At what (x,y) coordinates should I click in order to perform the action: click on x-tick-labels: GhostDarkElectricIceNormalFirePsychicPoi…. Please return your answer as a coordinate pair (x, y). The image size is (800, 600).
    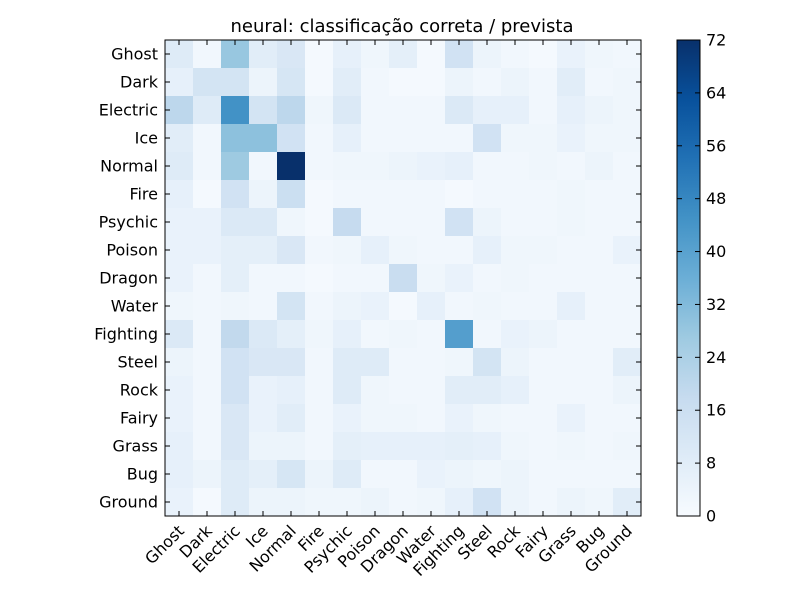
    Looking at the image, I should click on (388, 550).